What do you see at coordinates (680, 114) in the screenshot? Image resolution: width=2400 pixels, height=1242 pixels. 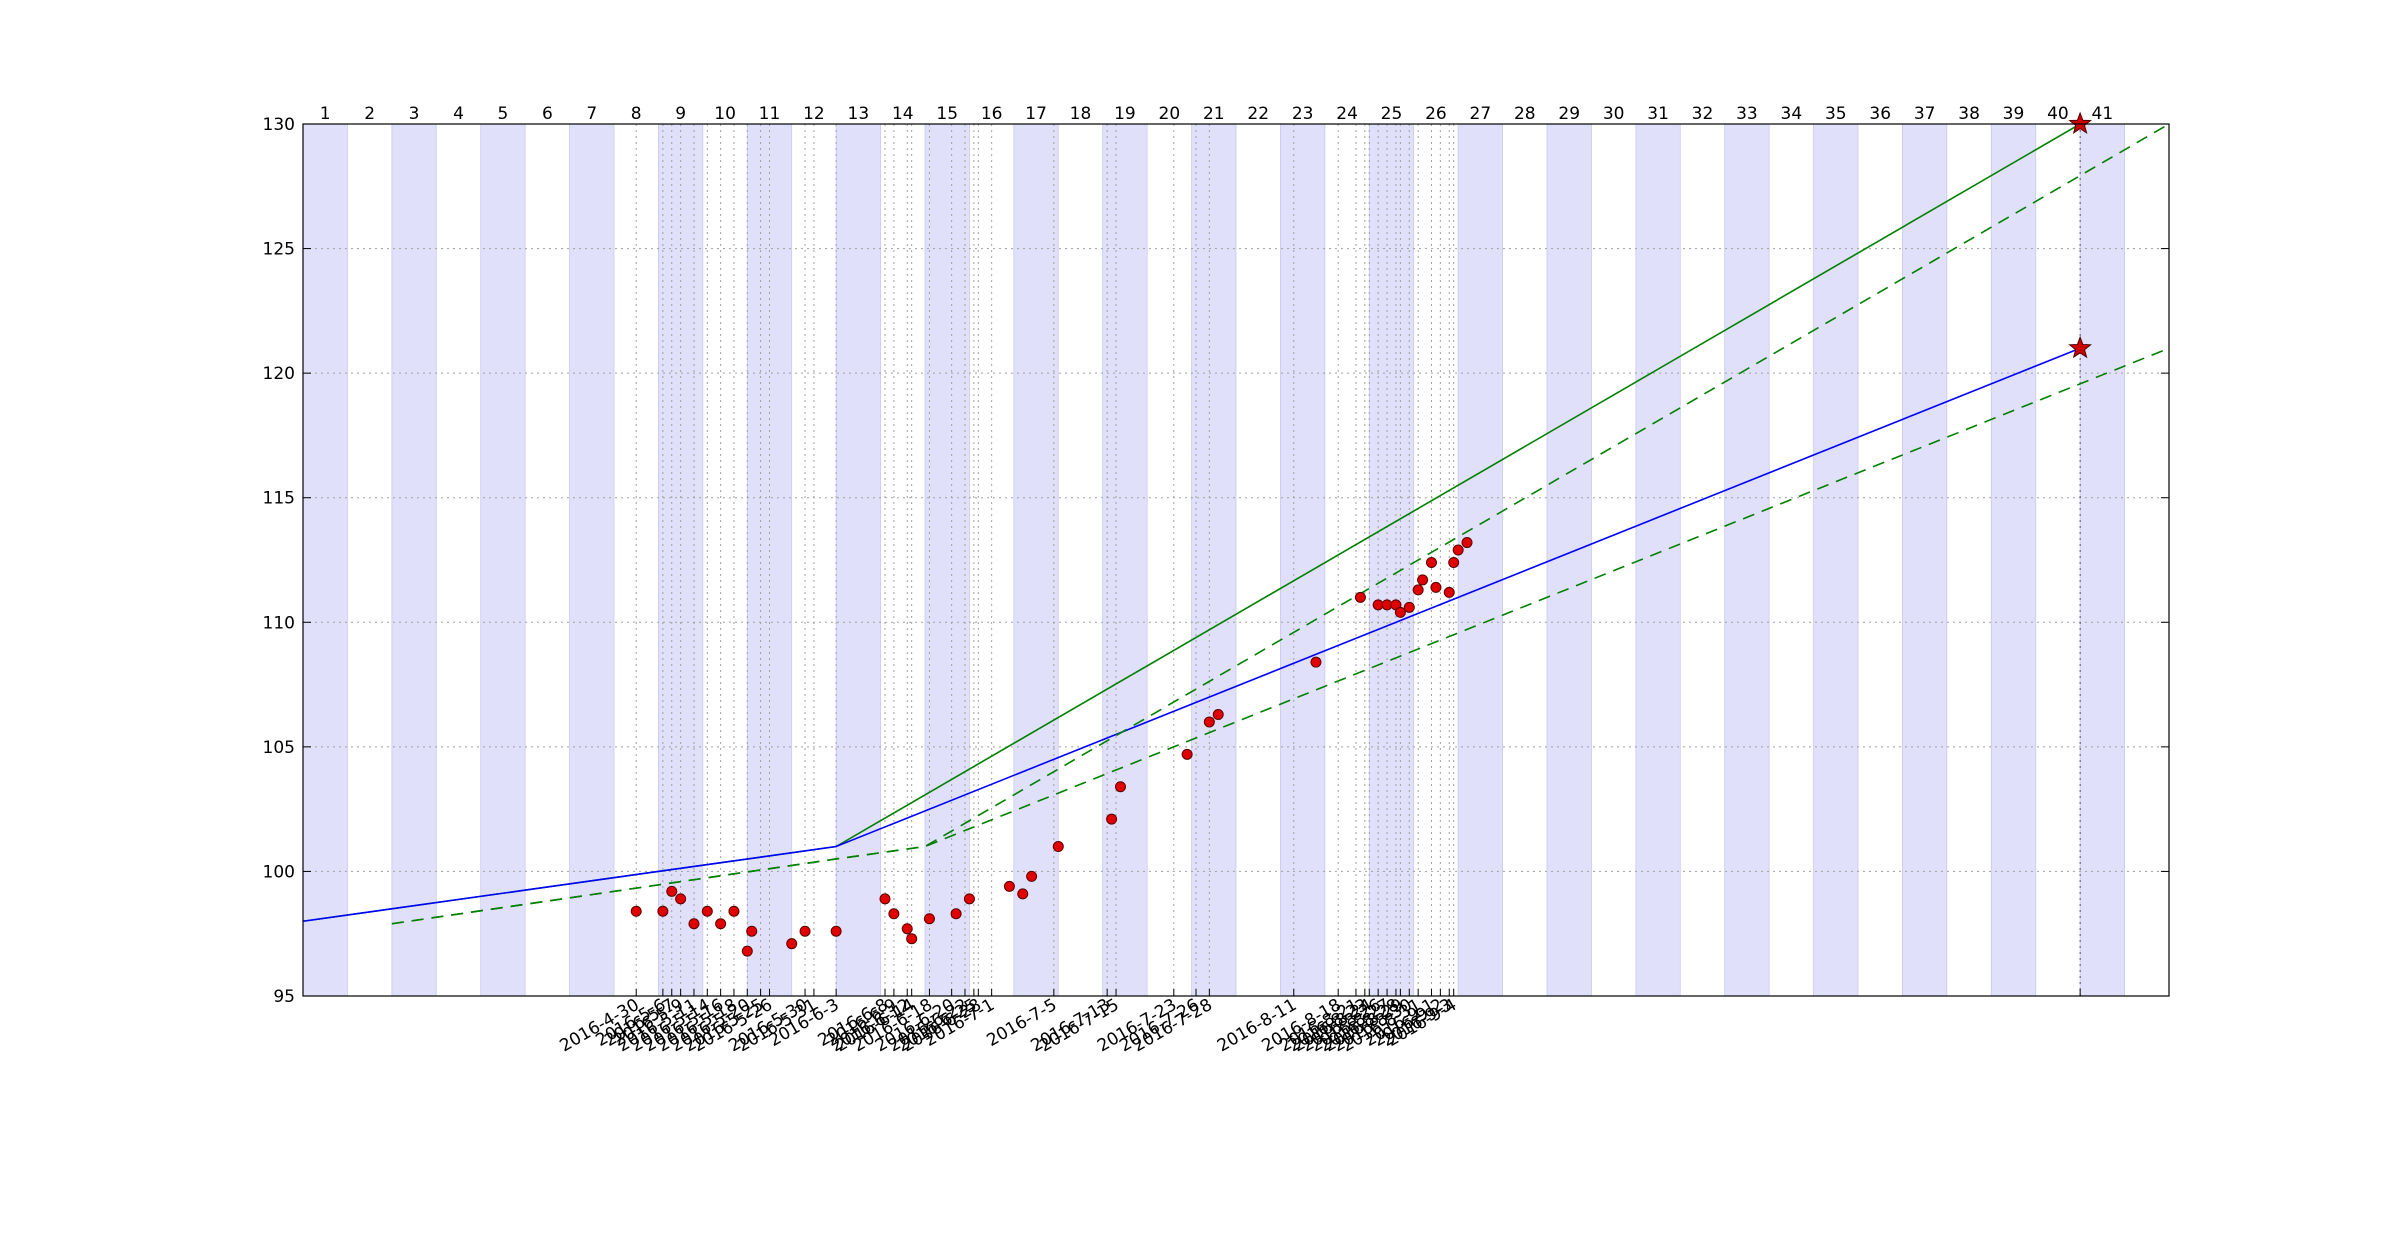 I see `week-label: 9` at bounding box center [680, 114].